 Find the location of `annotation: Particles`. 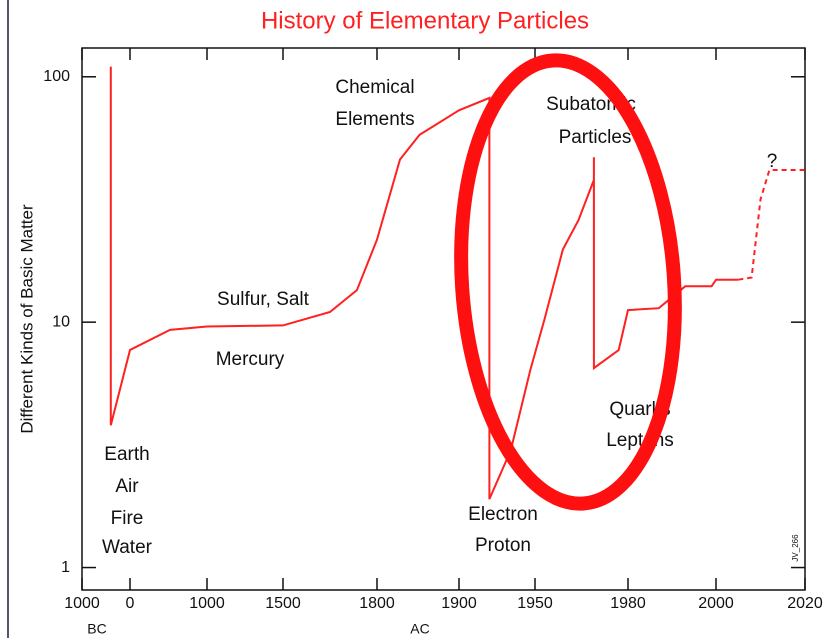

annotation: Particles is located at coordinates (595, 137).